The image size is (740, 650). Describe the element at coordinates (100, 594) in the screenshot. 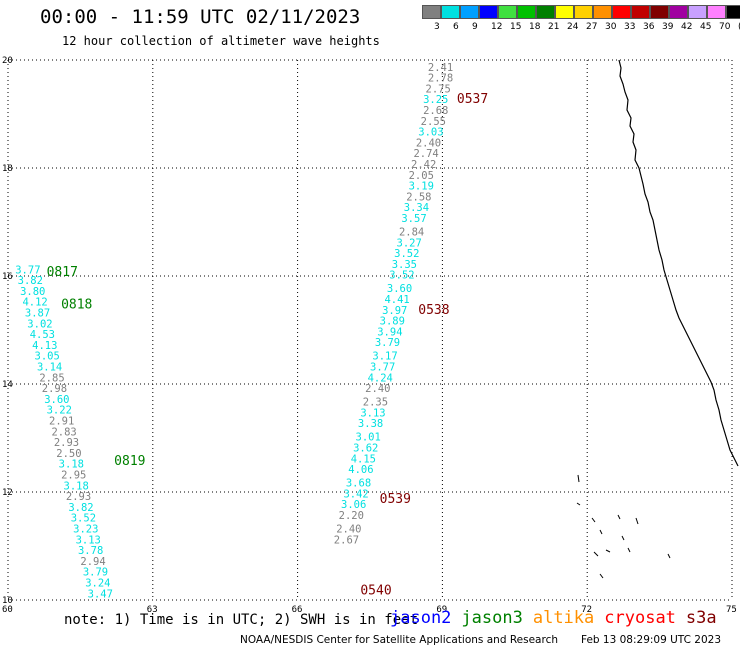

I see `wave-height-value: 3.47` at that location.